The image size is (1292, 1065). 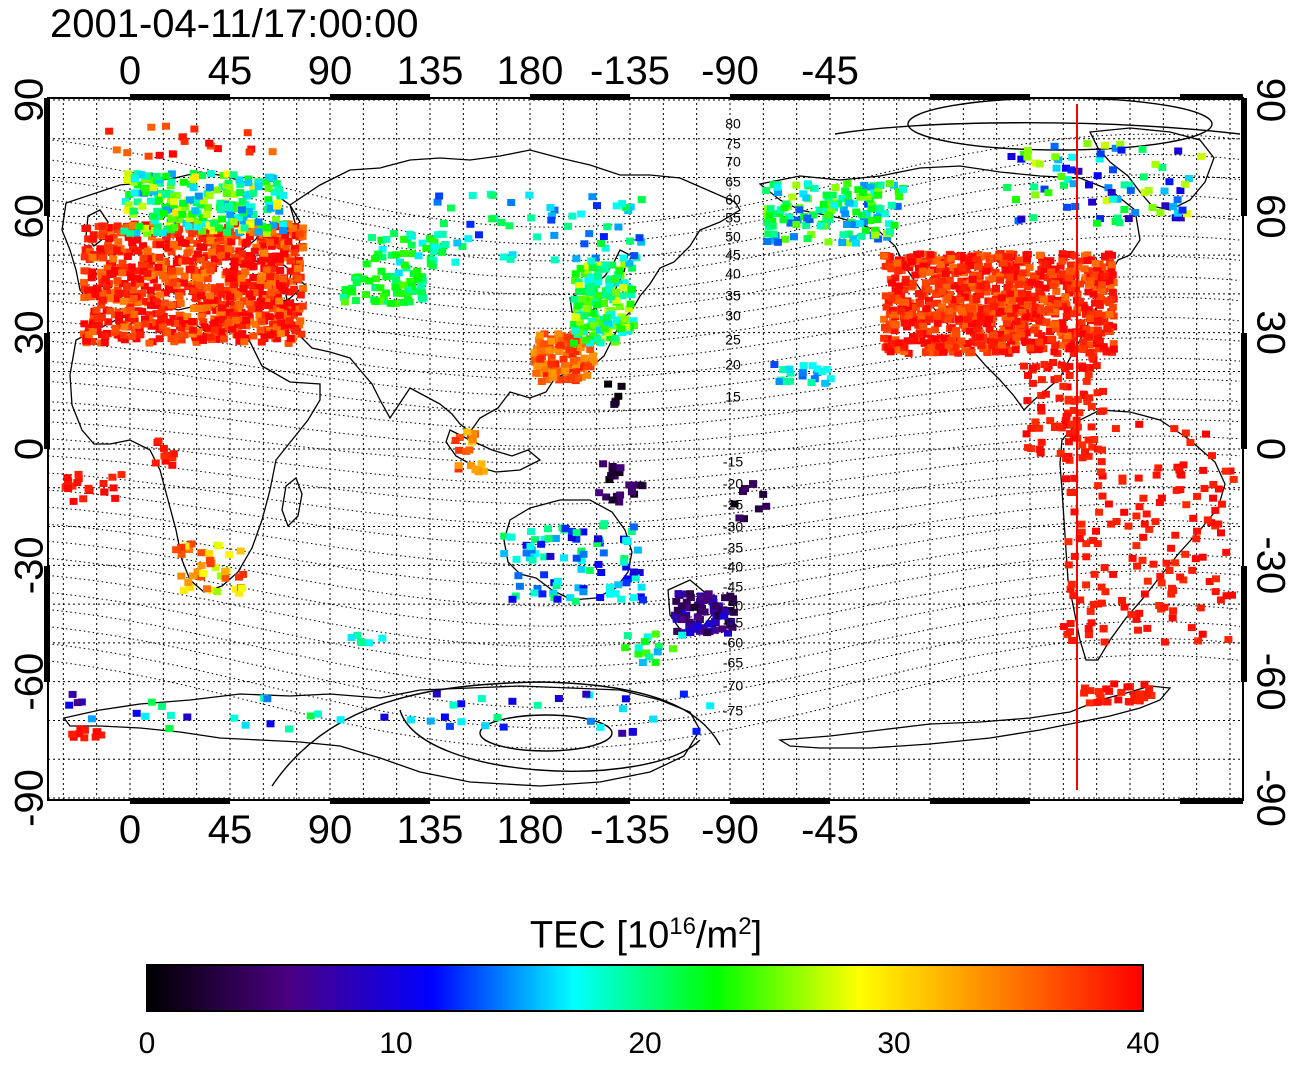 What do you see at coordinates (644, 683) in the screenshot?
I see `contour-line` at bounding box center [644, 683].